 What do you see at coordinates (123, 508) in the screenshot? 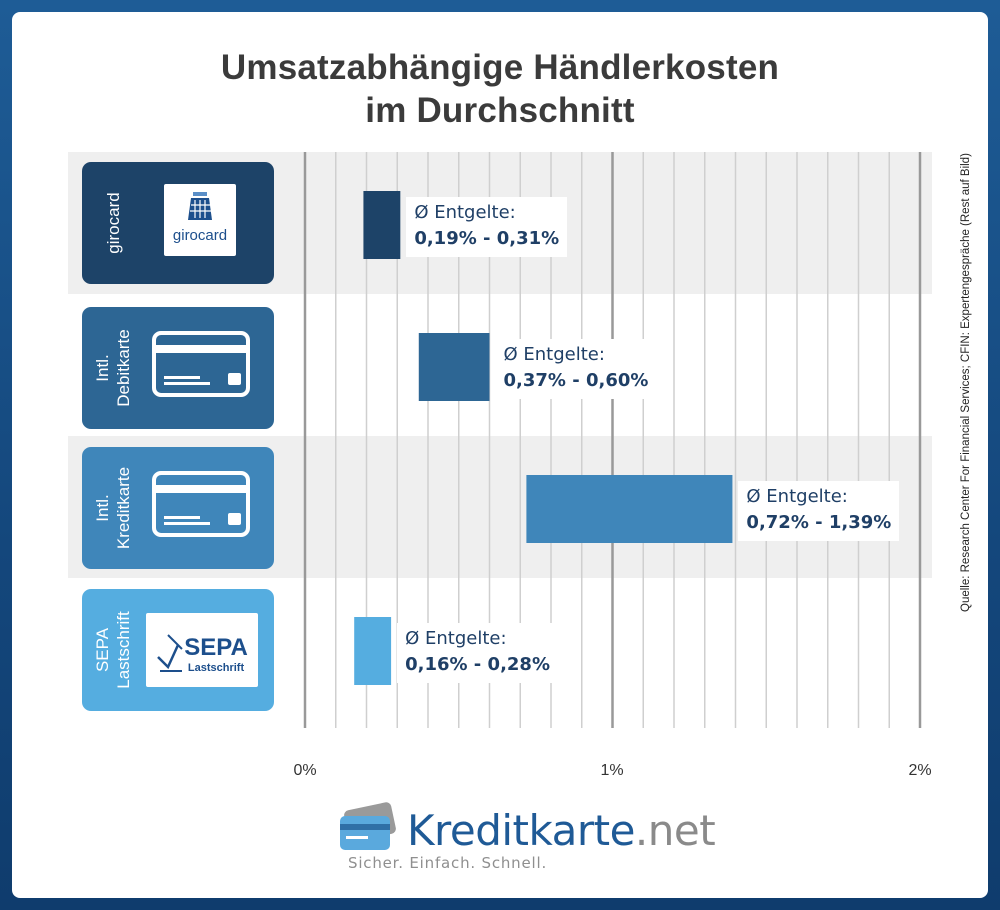
I see `category-label-line: Kreditkarte` at bounding box center [123, 508].